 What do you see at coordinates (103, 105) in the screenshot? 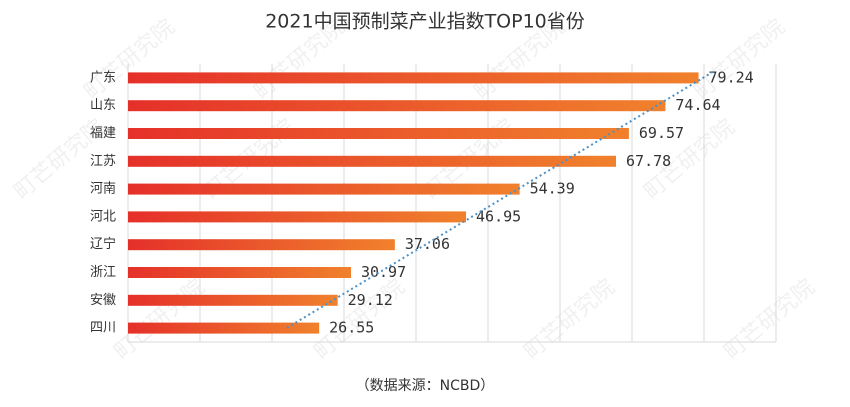
I see `y-tick-label: 山东` at bounding box center [103, 105].